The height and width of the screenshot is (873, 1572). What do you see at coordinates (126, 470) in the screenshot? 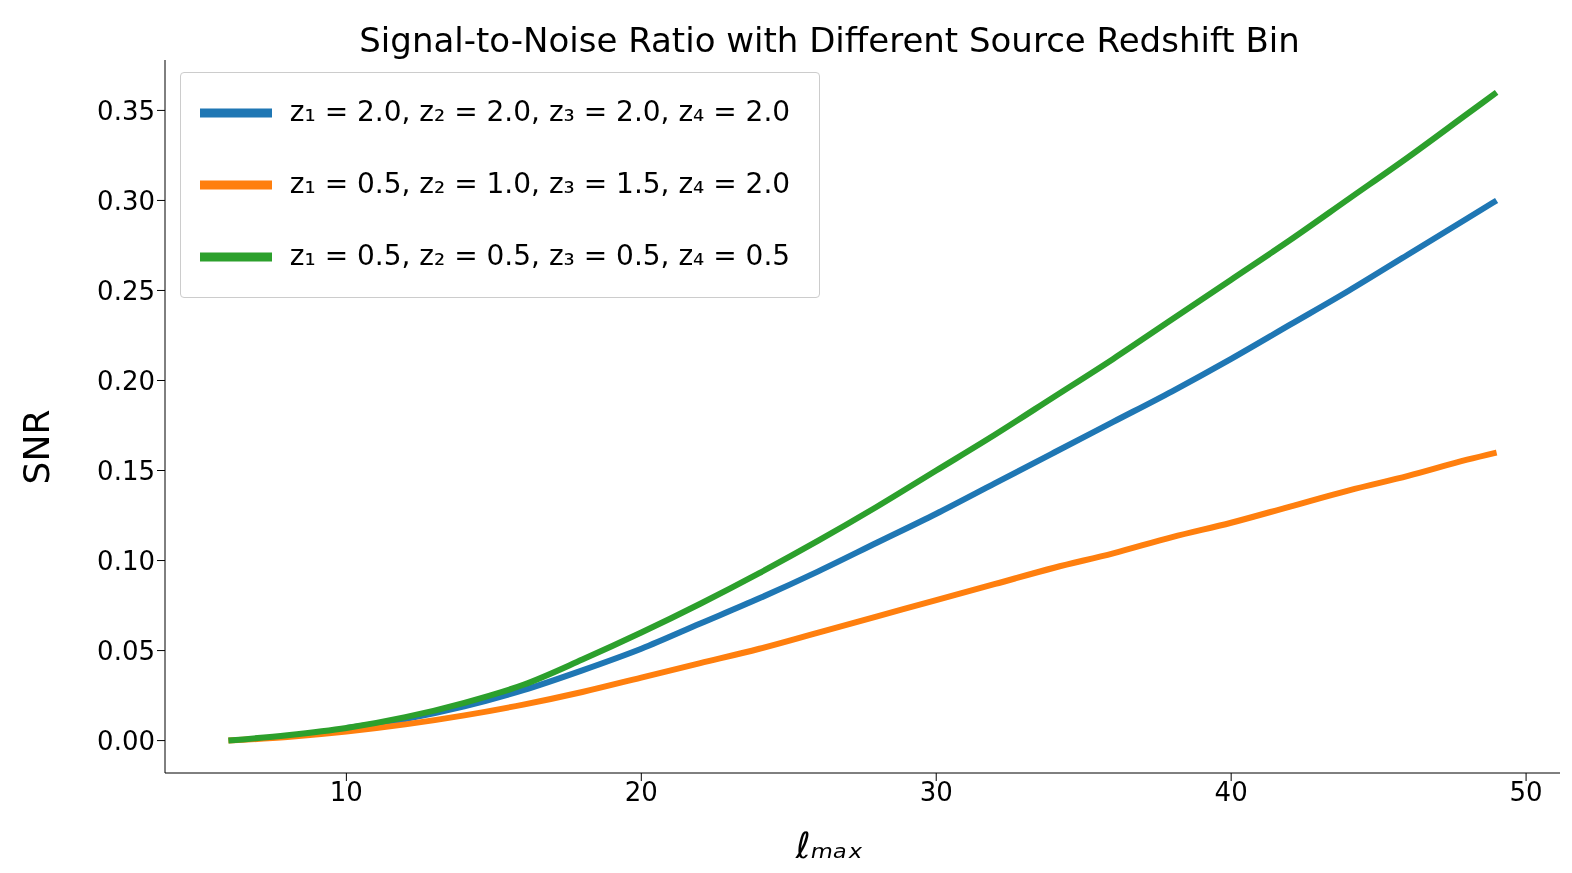
I see `y-tick-label: 0.15` at bounding box center [126, 470].